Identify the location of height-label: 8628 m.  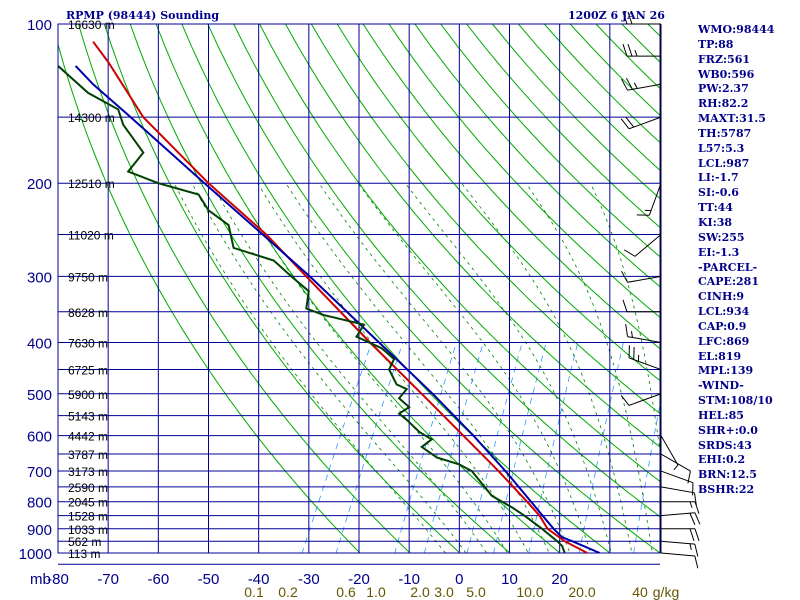
(88, 313).